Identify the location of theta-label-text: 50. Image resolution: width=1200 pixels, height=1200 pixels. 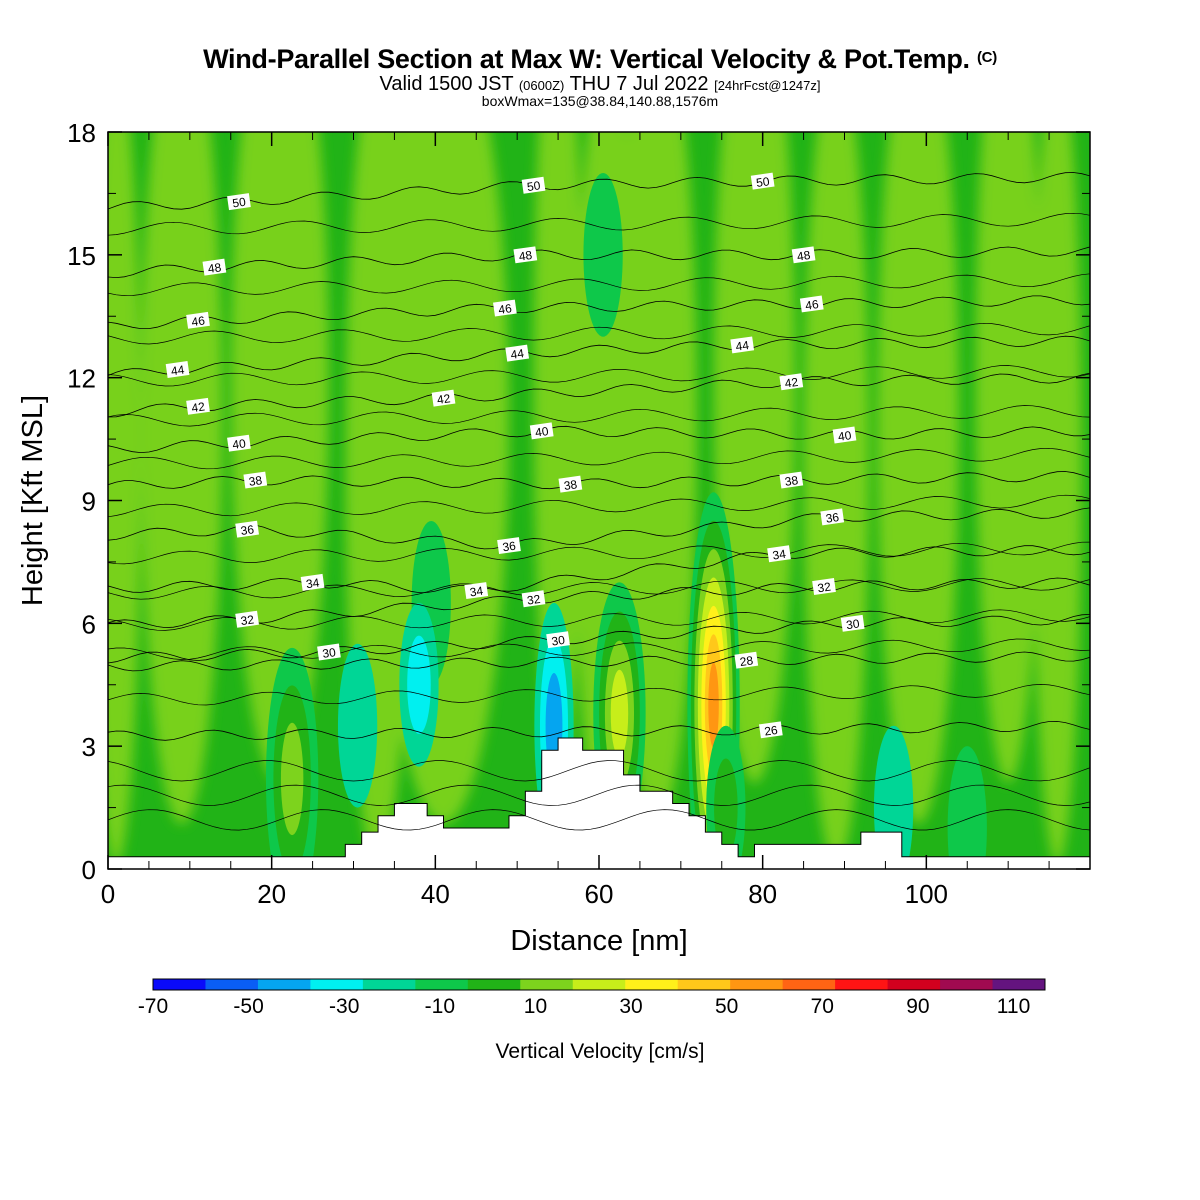
(533, 186).